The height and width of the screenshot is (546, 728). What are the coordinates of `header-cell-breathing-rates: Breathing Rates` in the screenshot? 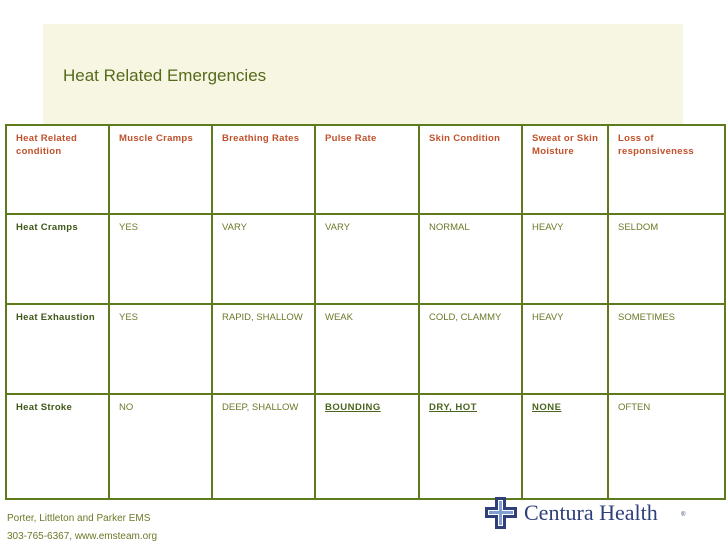 It's located at (263, 169).